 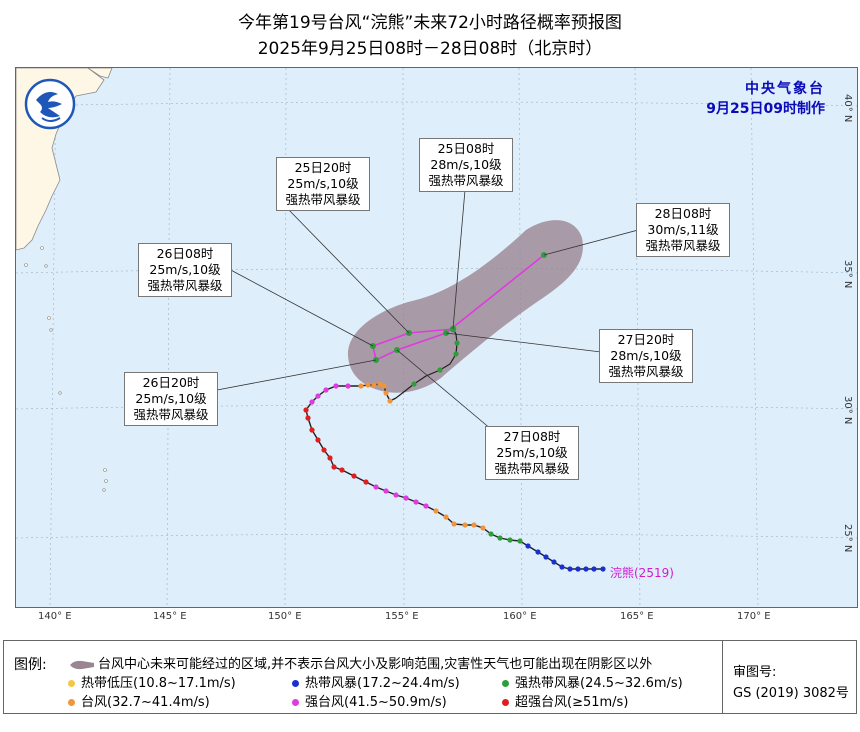 I want to click on lon-label-155: 155° E, so click(x=402, y=616).